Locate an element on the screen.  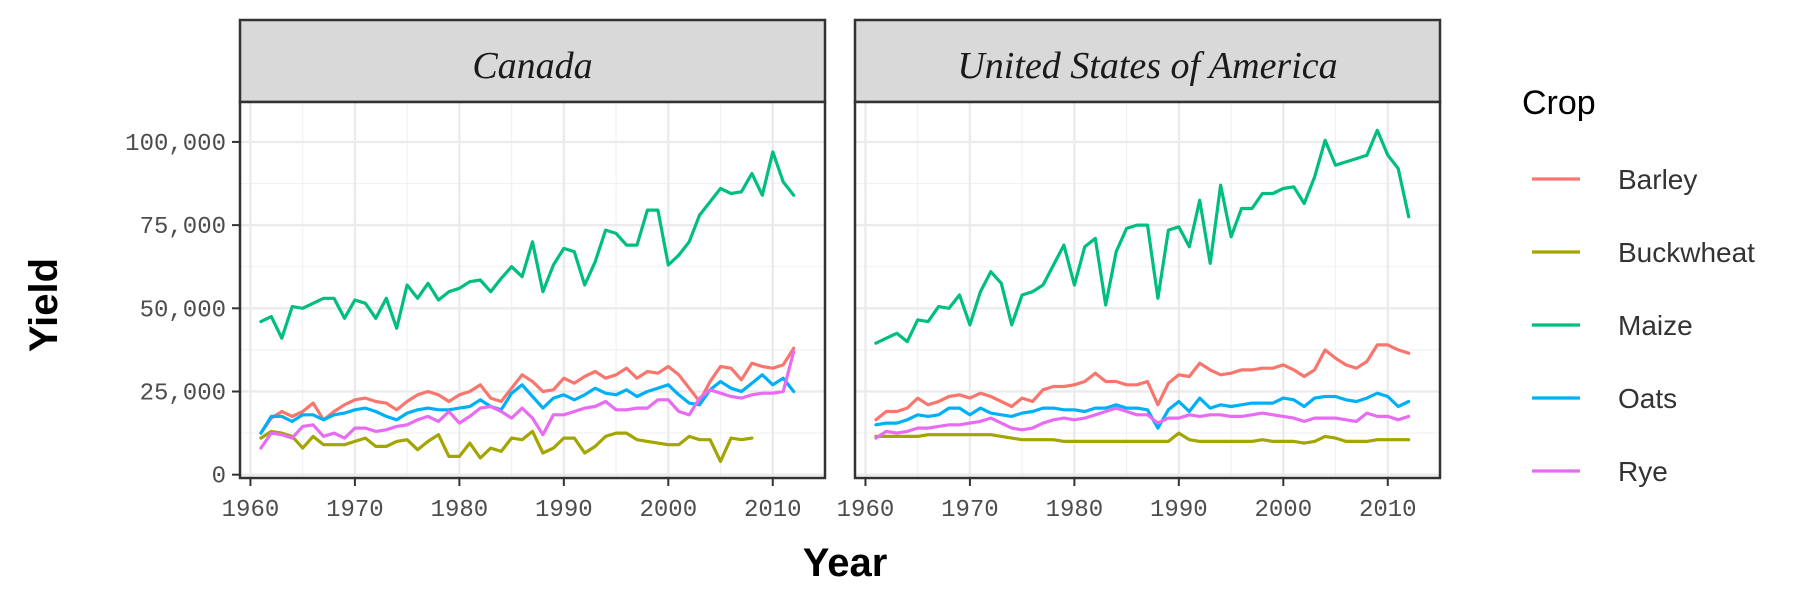
y-tick-label: 100,000 is located at coordinates (175, 144).